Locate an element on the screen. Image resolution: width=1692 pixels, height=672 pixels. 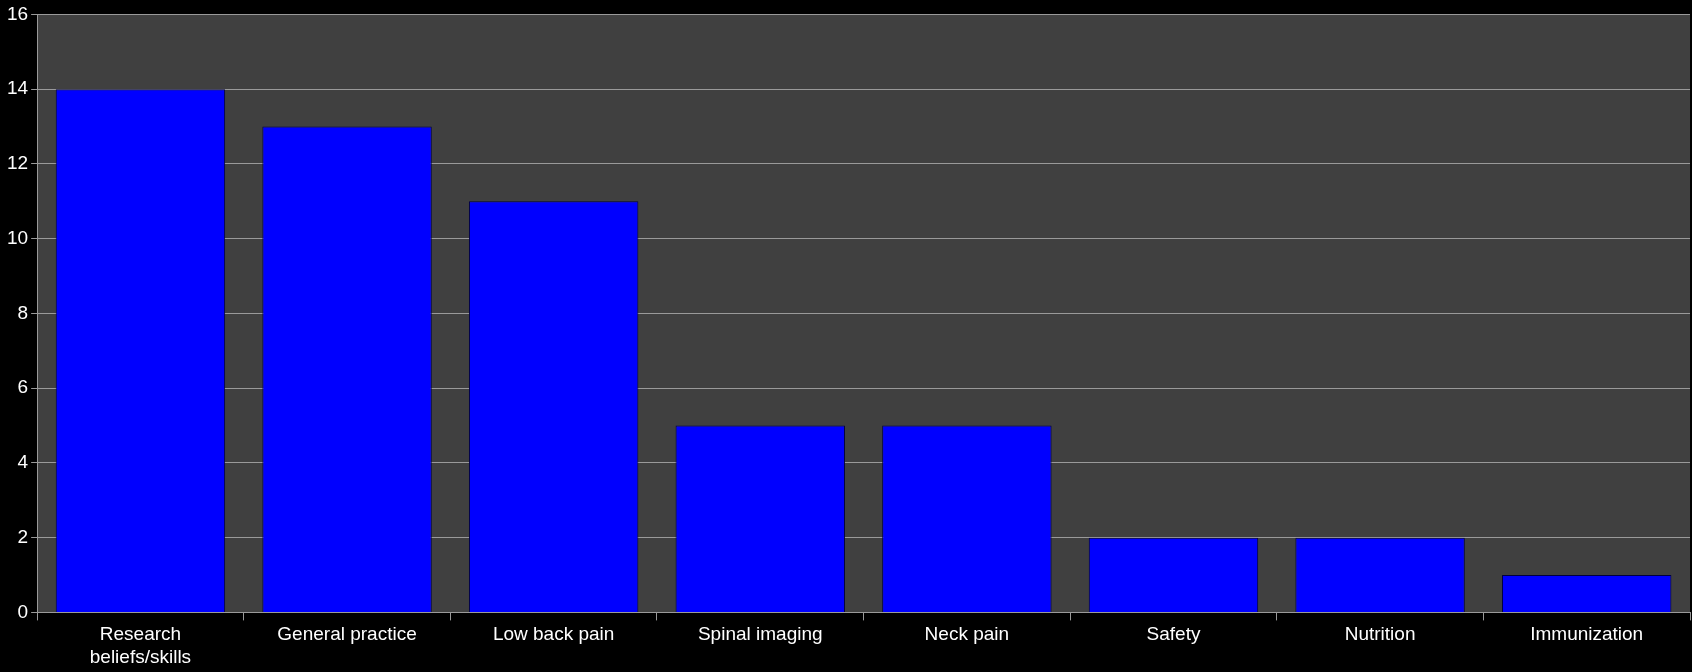
x-tick-label: Nutrition is located at coordinates (1380, 634).